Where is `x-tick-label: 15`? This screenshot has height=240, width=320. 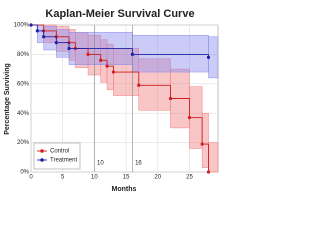
x-tick-label: 15 is located at coordinates (126, 178).